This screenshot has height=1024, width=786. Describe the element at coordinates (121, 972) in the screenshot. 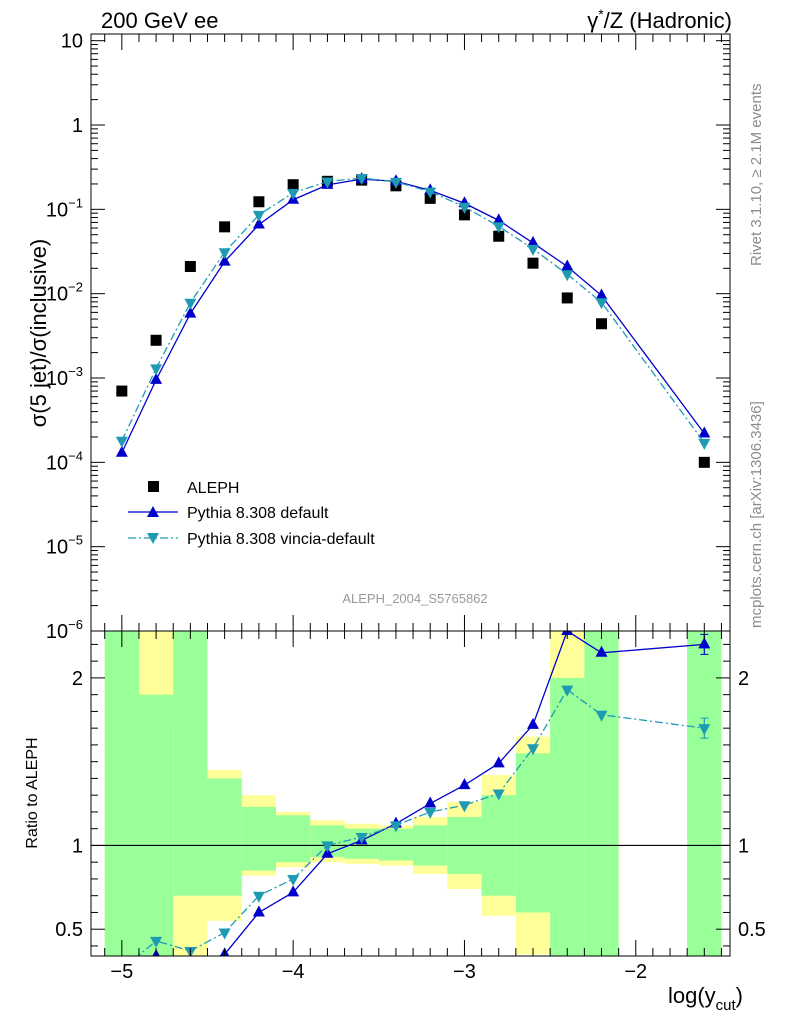

I see `x-tick-label: −5` at that location.